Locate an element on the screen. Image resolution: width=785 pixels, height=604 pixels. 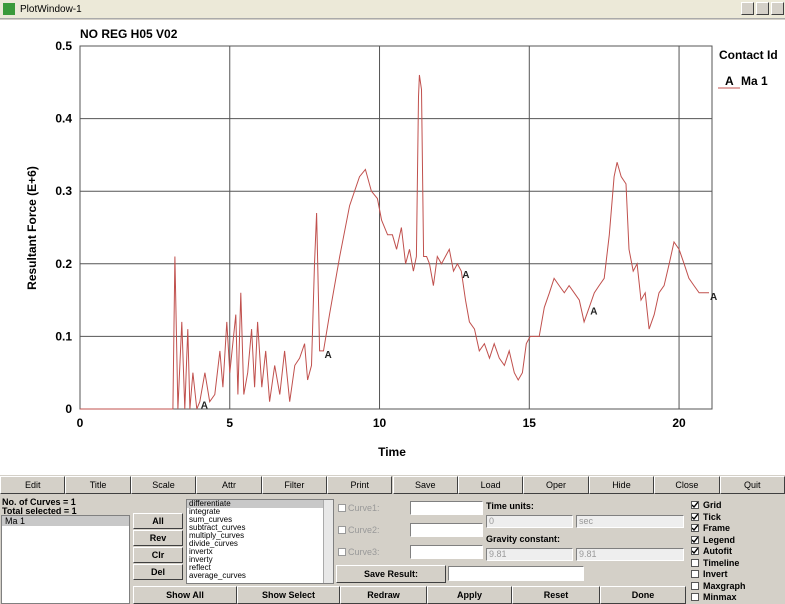
curve-list: Ma 1 is located at coordinates (65, 559).